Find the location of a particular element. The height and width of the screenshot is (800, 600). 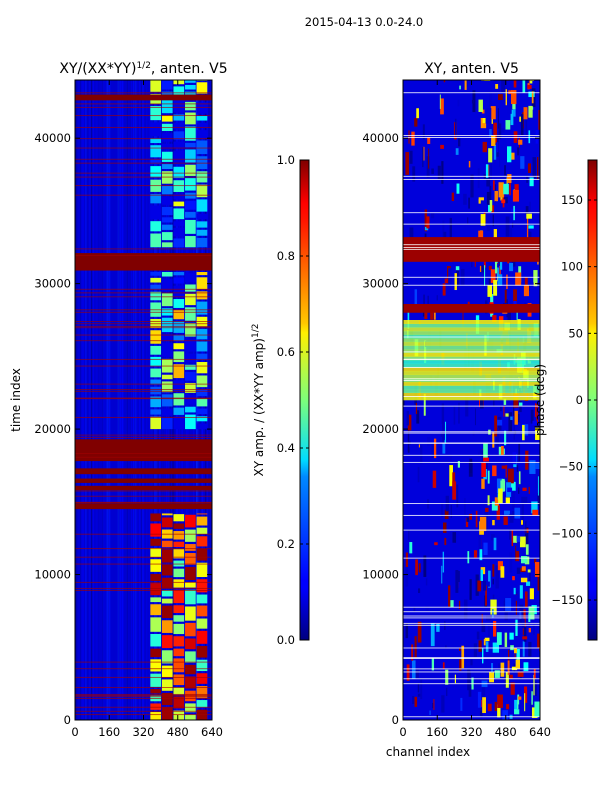

heatmap-saturated-band is located at coordinates (471, 308).